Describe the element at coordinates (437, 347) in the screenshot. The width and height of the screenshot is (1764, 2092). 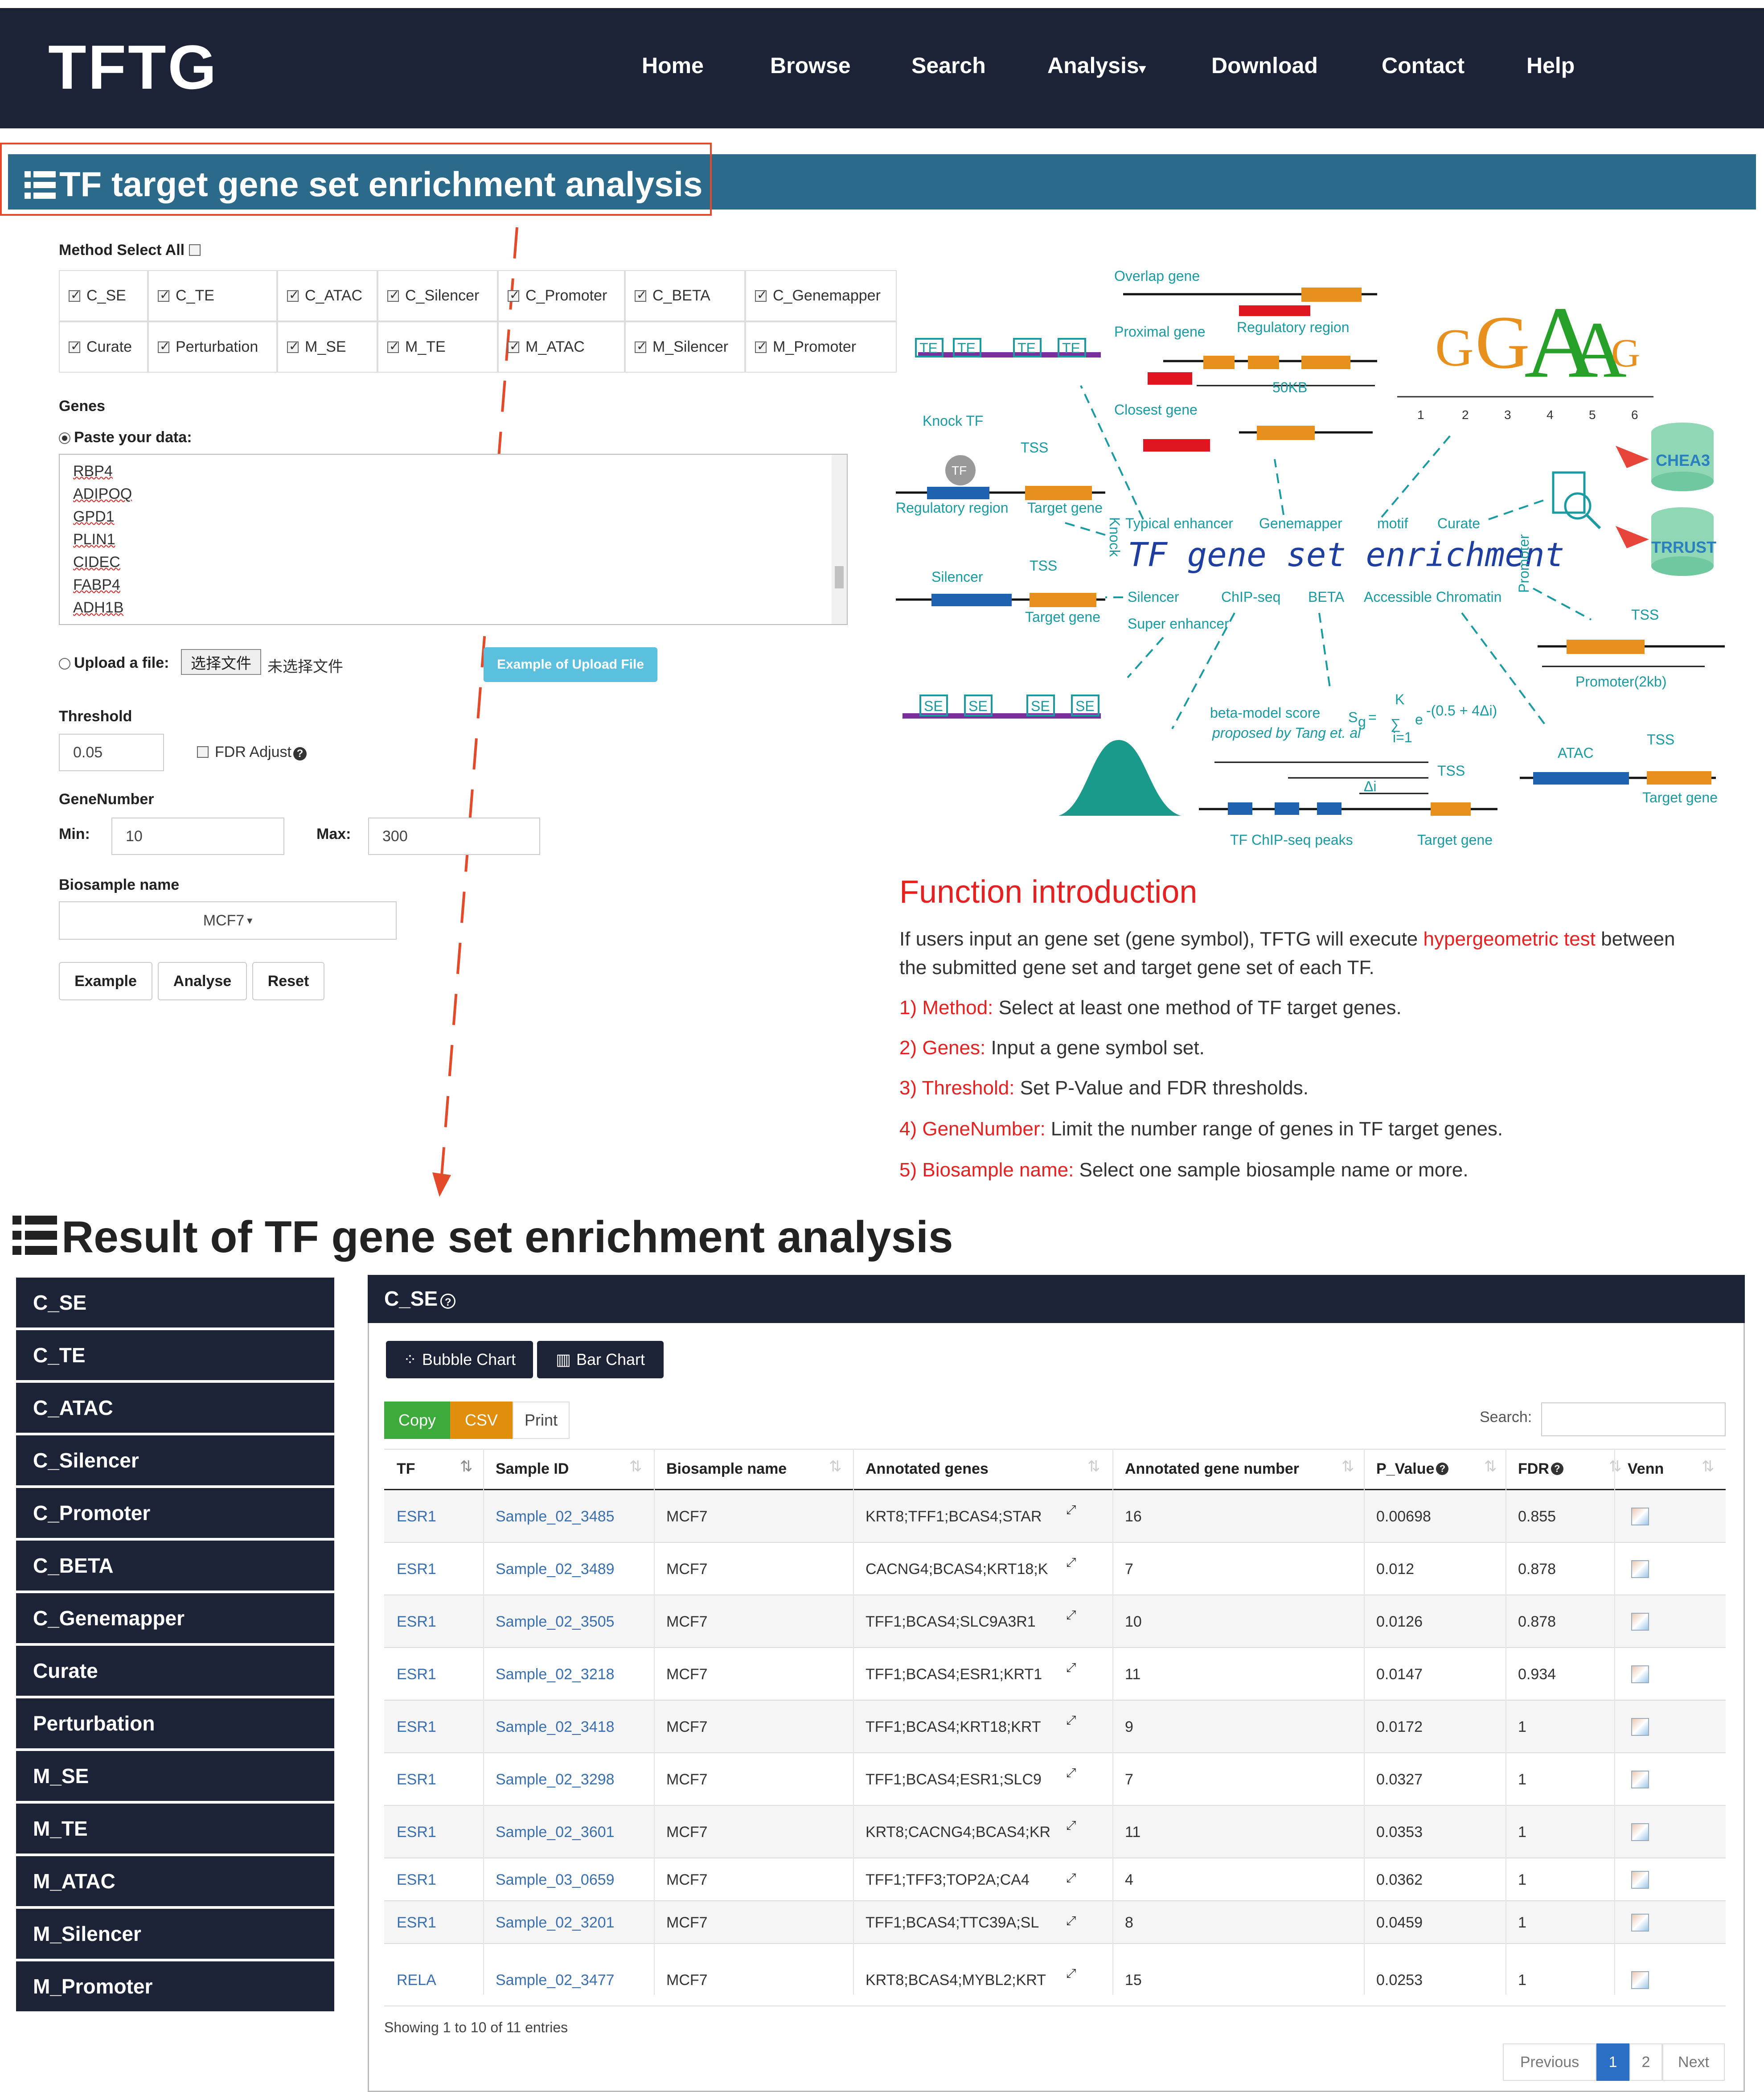
I see `method-m-te: M_TE` at that location.